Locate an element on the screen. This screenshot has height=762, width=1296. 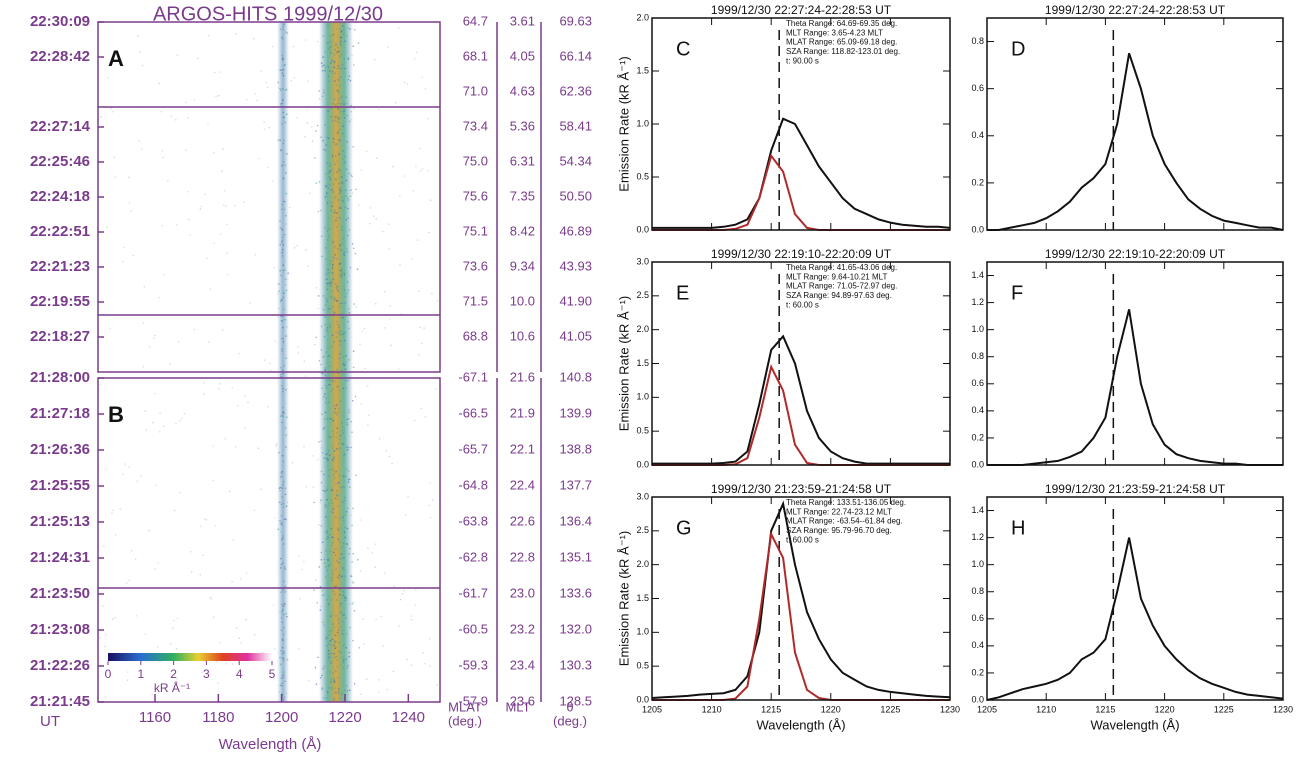
y-tick-label: 2.5 is located at coordinates (642, 530).